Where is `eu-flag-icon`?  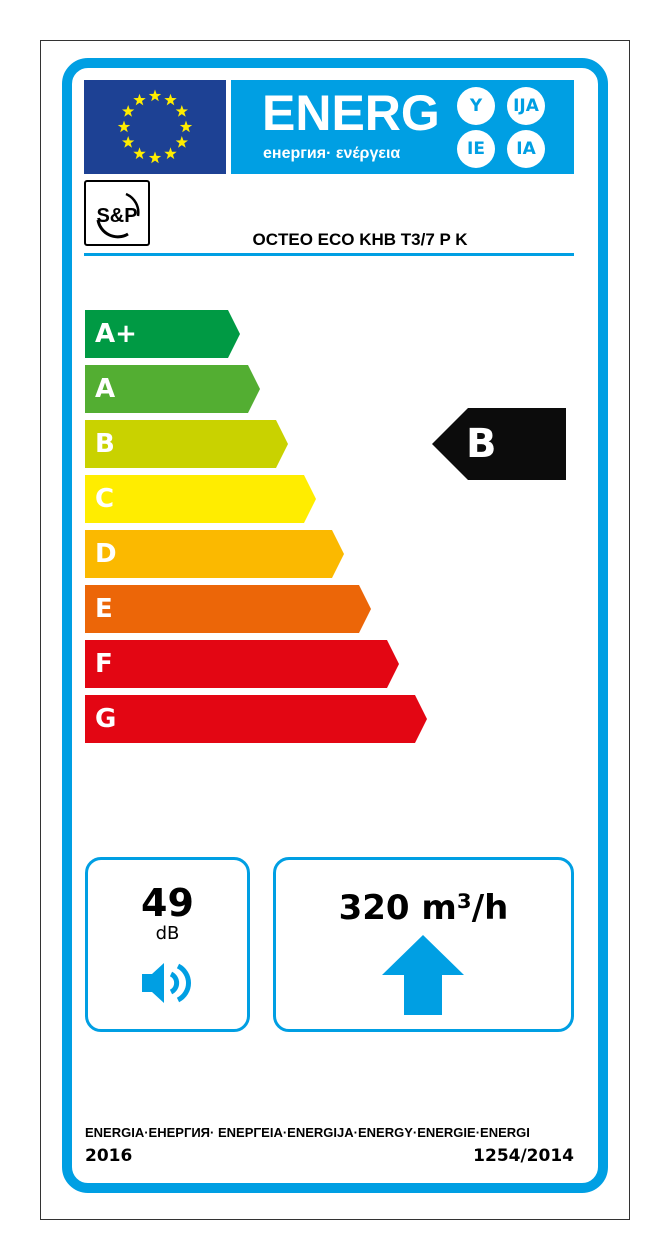 eu-flag-icon is located at coordinates (155, 127).